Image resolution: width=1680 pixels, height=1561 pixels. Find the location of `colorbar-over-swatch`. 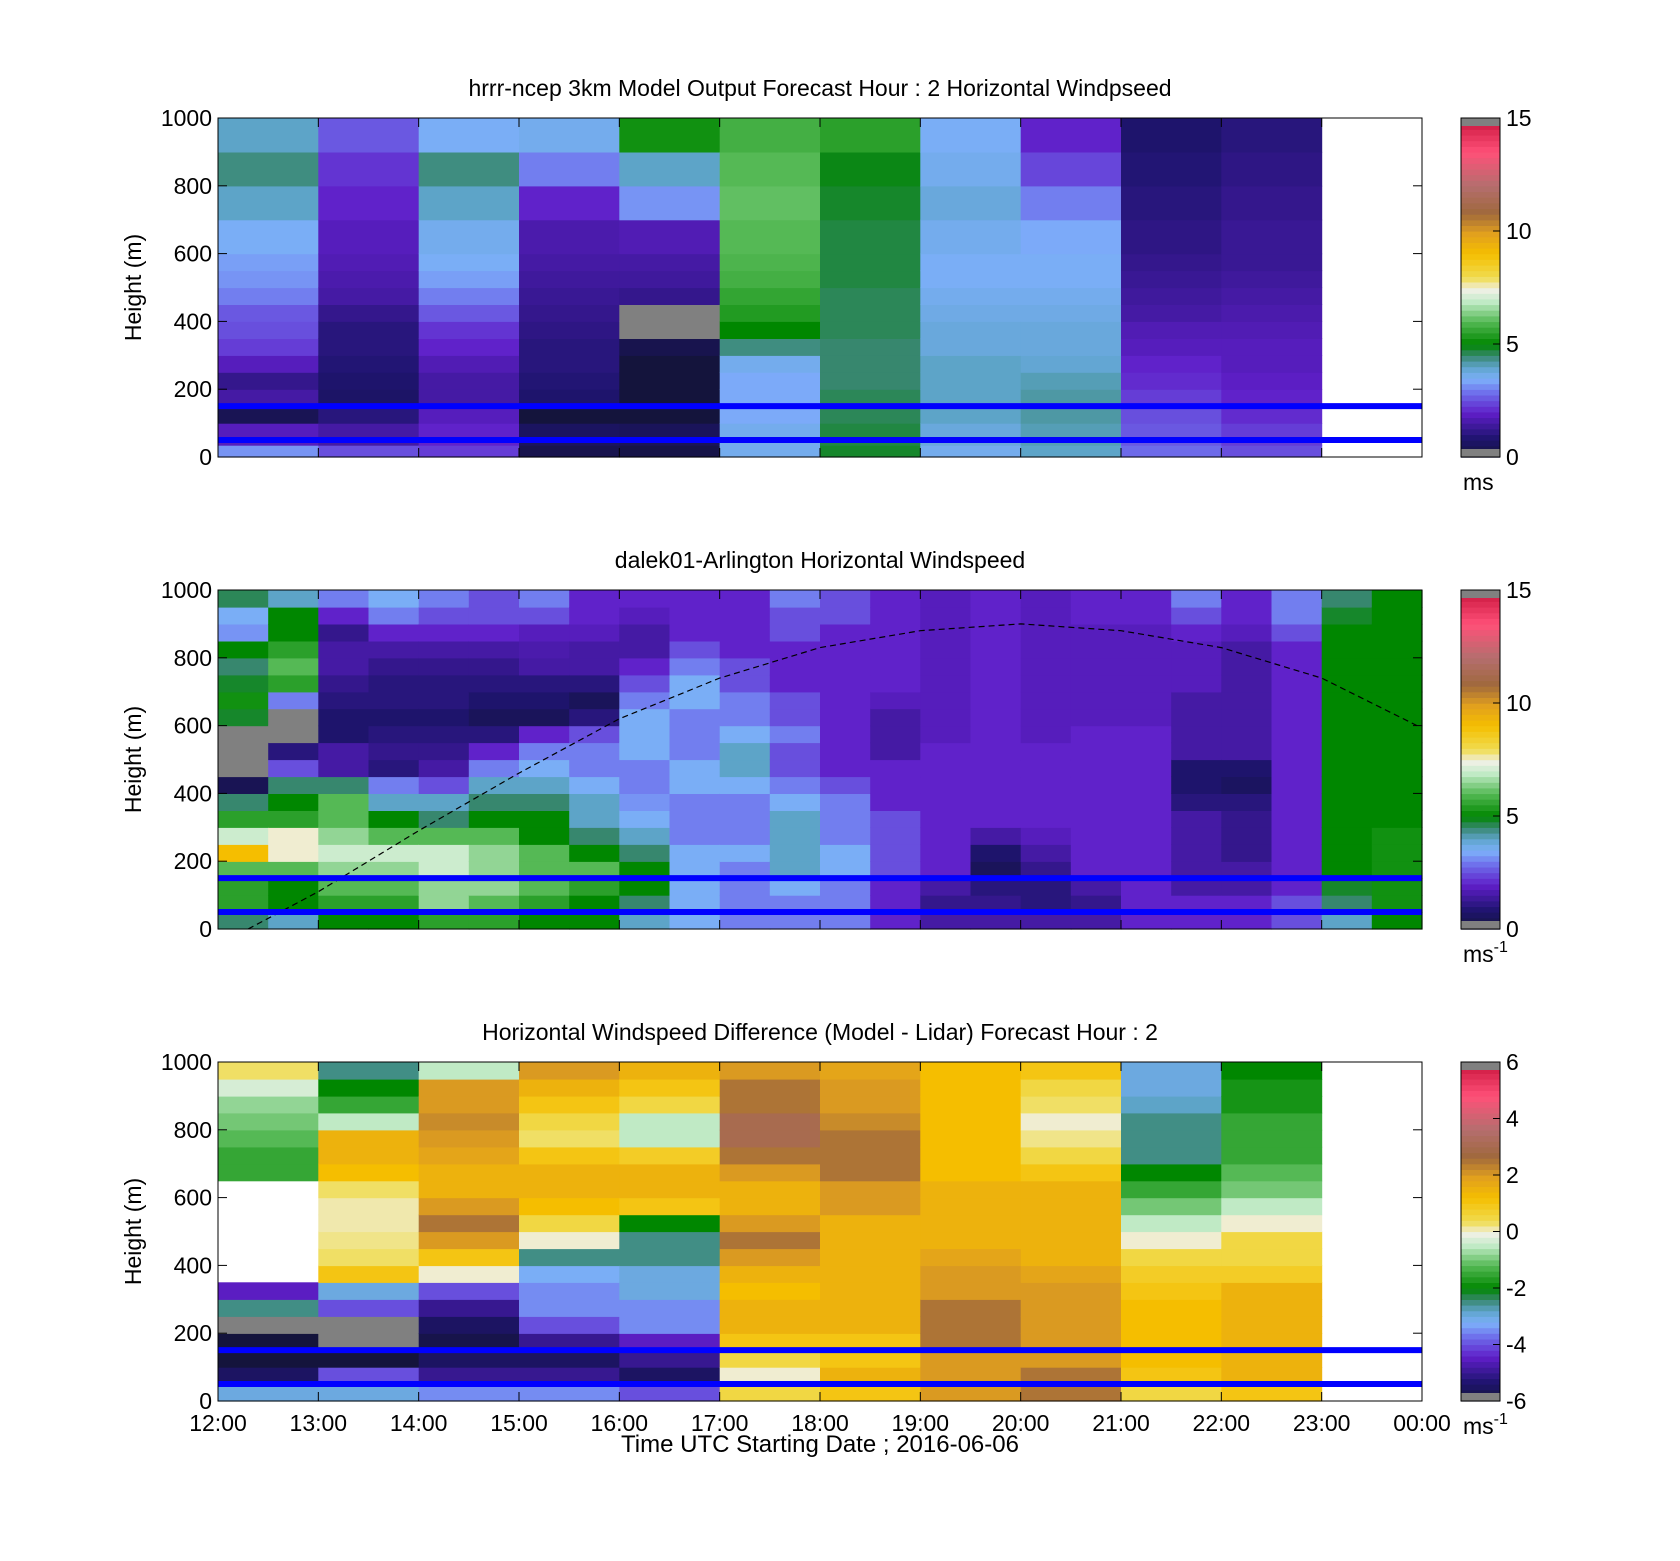

colorbar-over-swatch is located at coordinates (1480, 594).